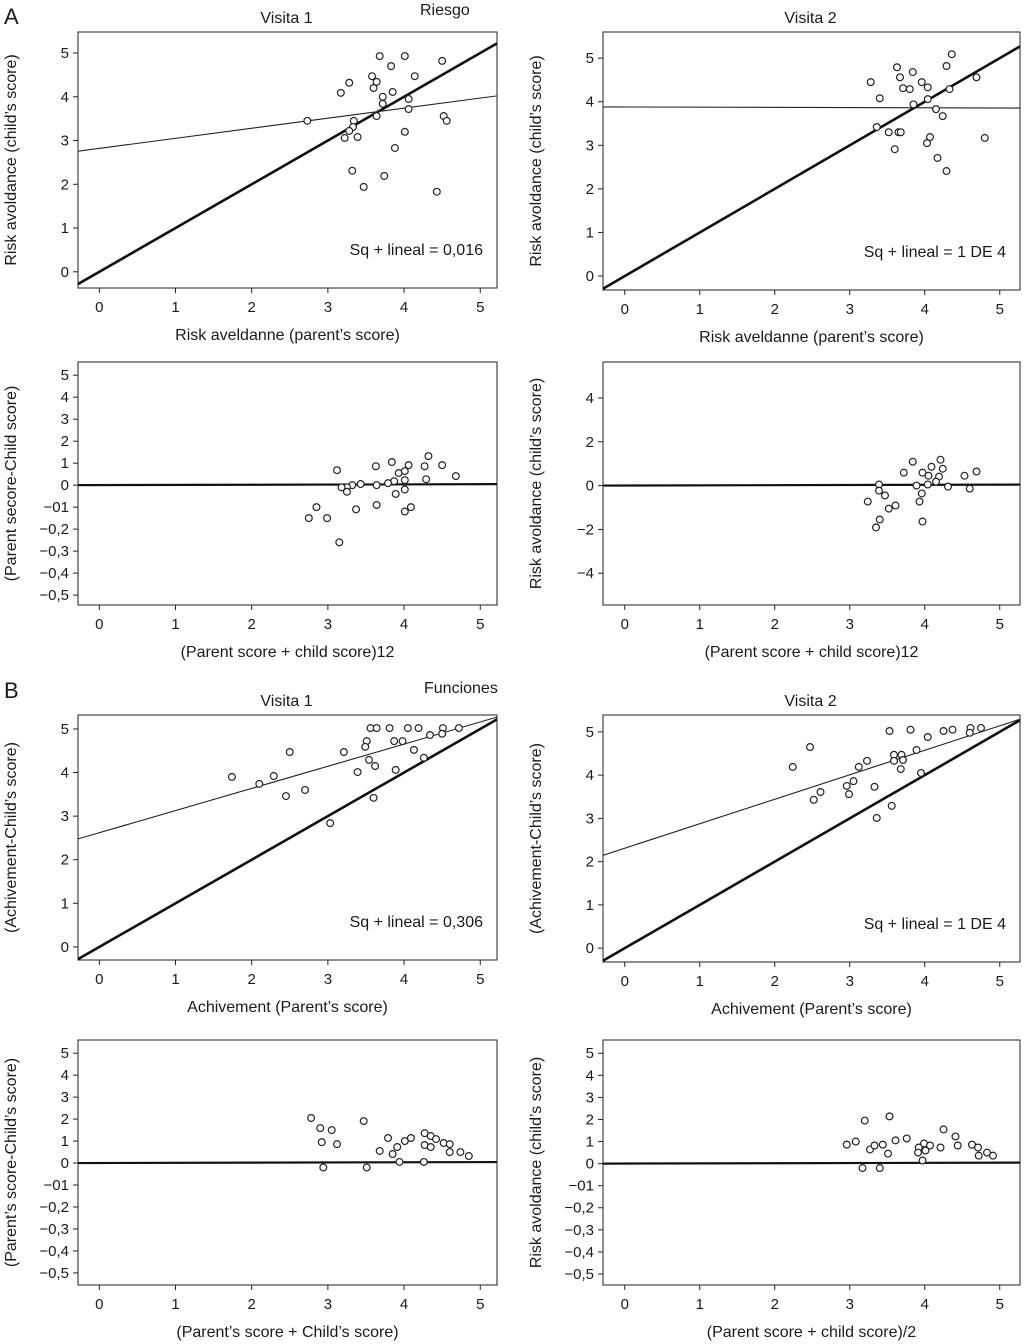 The height and width of the screenshot is (1344, 1024). What do you see at coordinates (54, 595) in the screenshot?
I see `y-tick-label: −0,5` at bounding box center [54, 595].